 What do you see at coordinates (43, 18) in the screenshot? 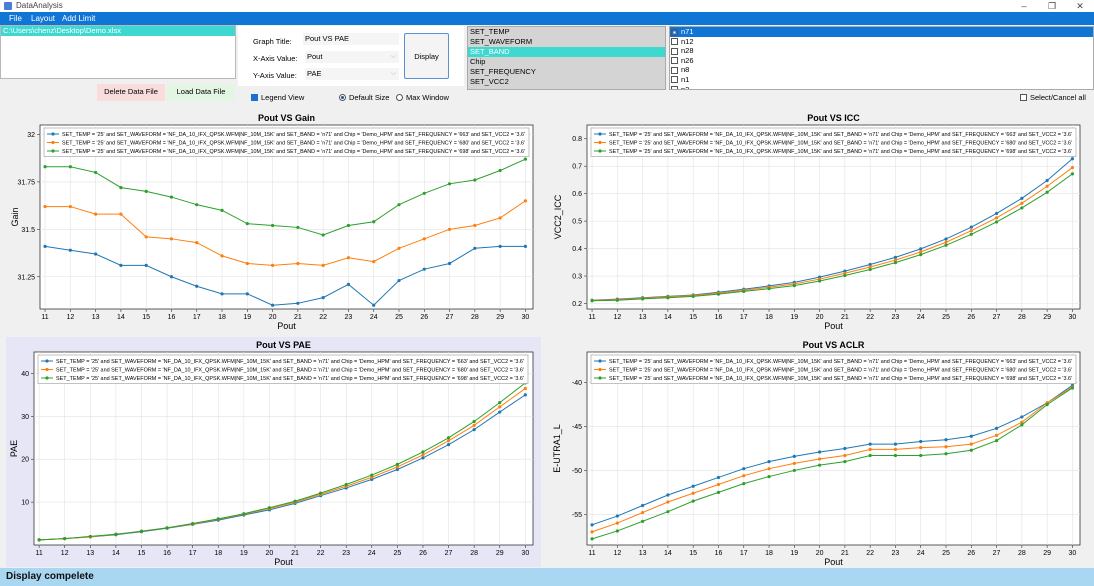
I see `menu-layout: Layout` at bounding box center [43, 18].